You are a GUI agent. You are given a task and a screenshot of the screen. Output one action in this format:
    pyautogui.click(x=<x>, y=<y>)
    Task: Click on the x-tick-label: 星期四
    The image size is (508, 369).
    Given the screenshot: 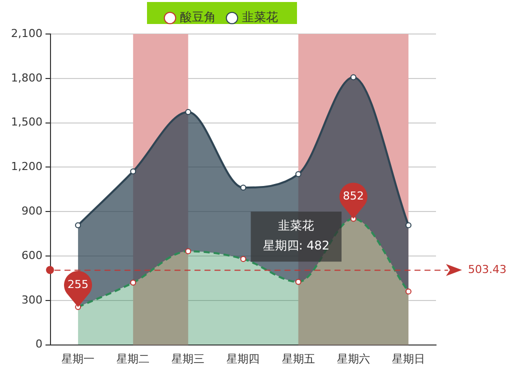 What is the action you would take?
    pyautogui.click(x=243, y=359)
    